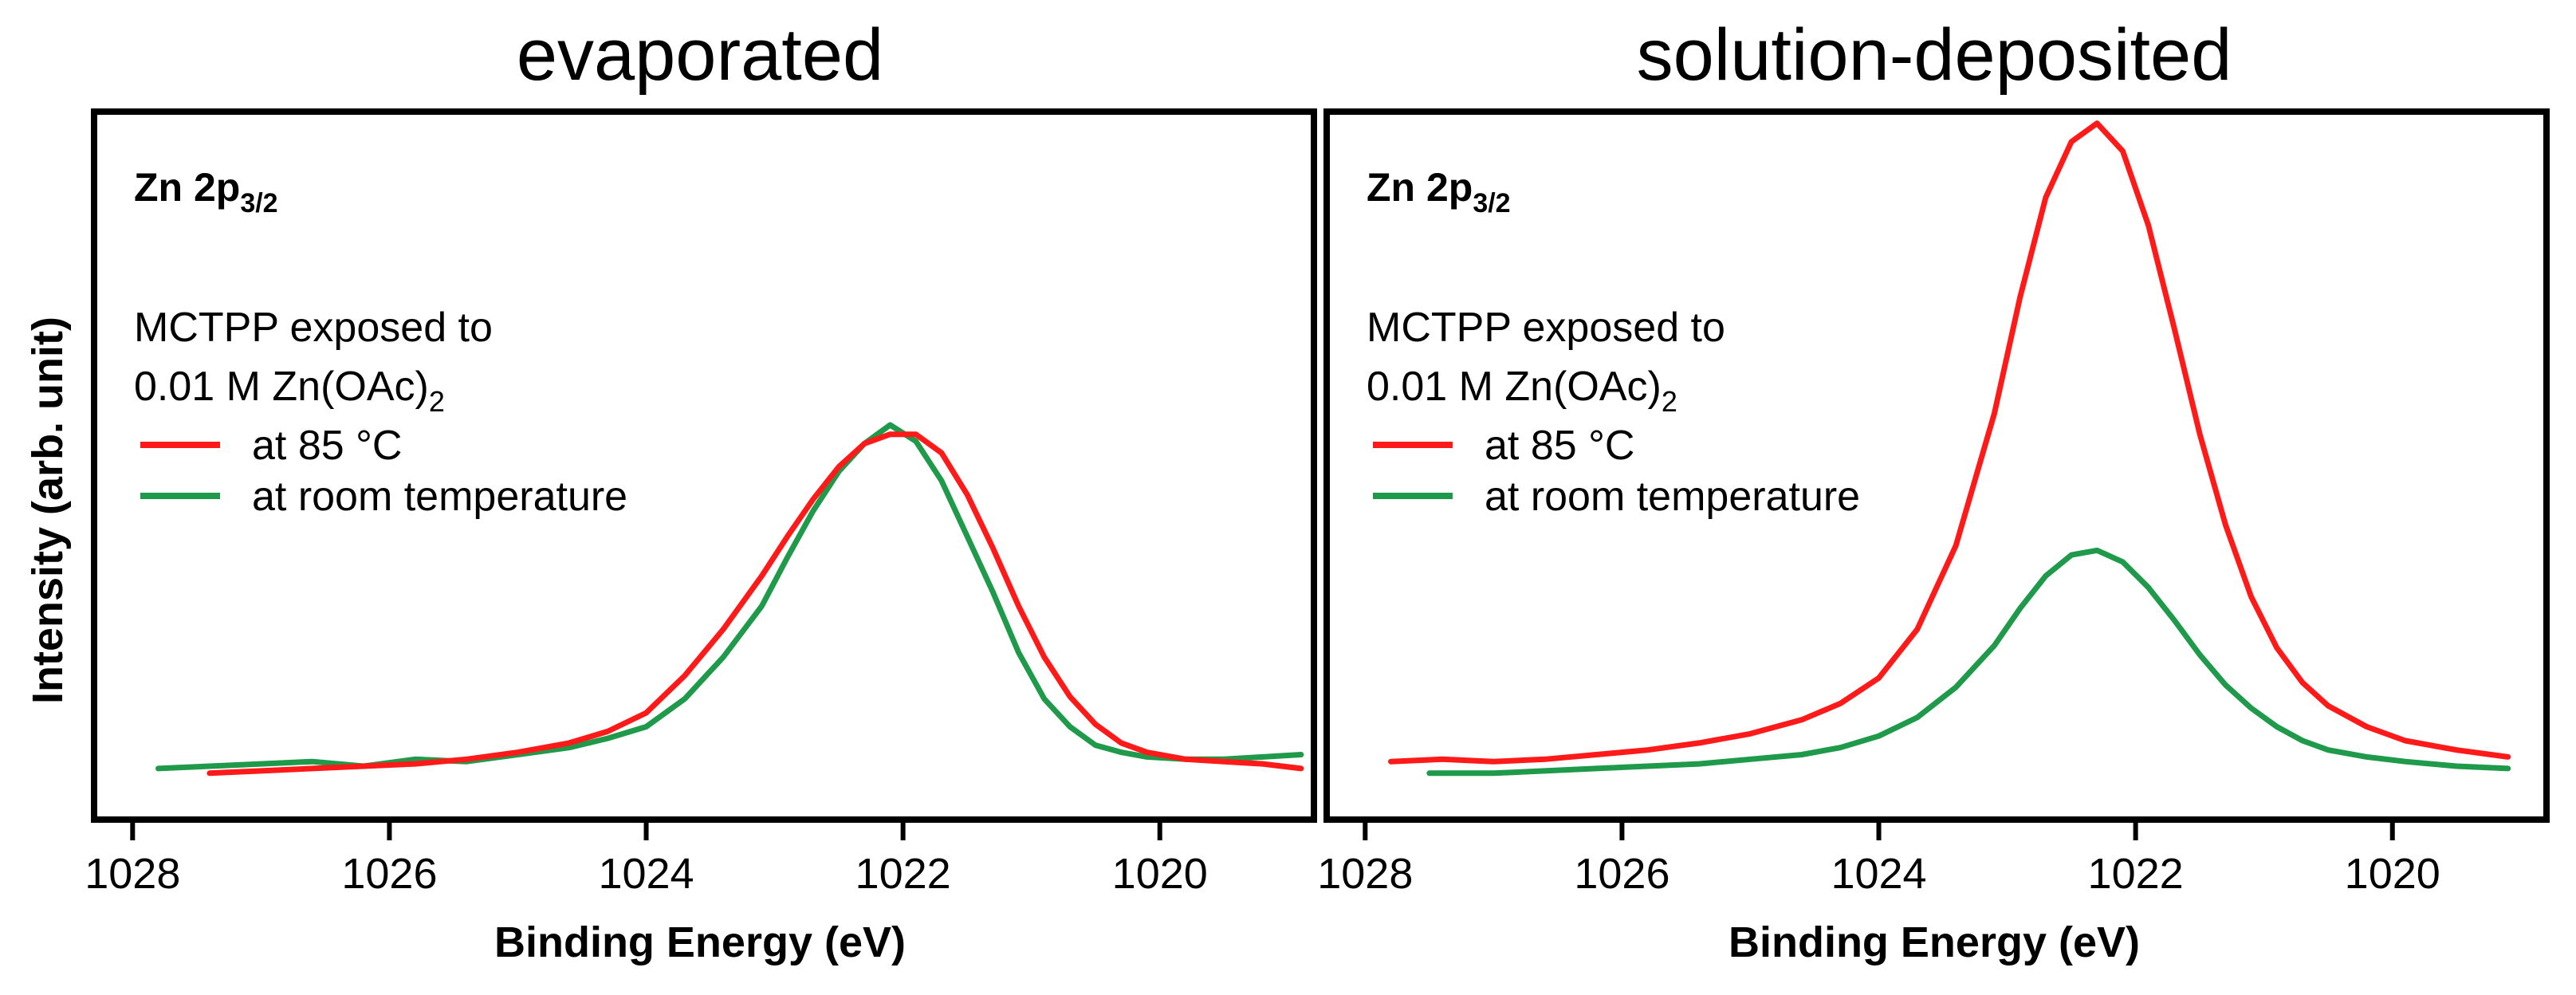 This screenshot has height=995, width=2576. I want to click on legend-label-85c-evaporated: at 85 °C, so click(327, 446).